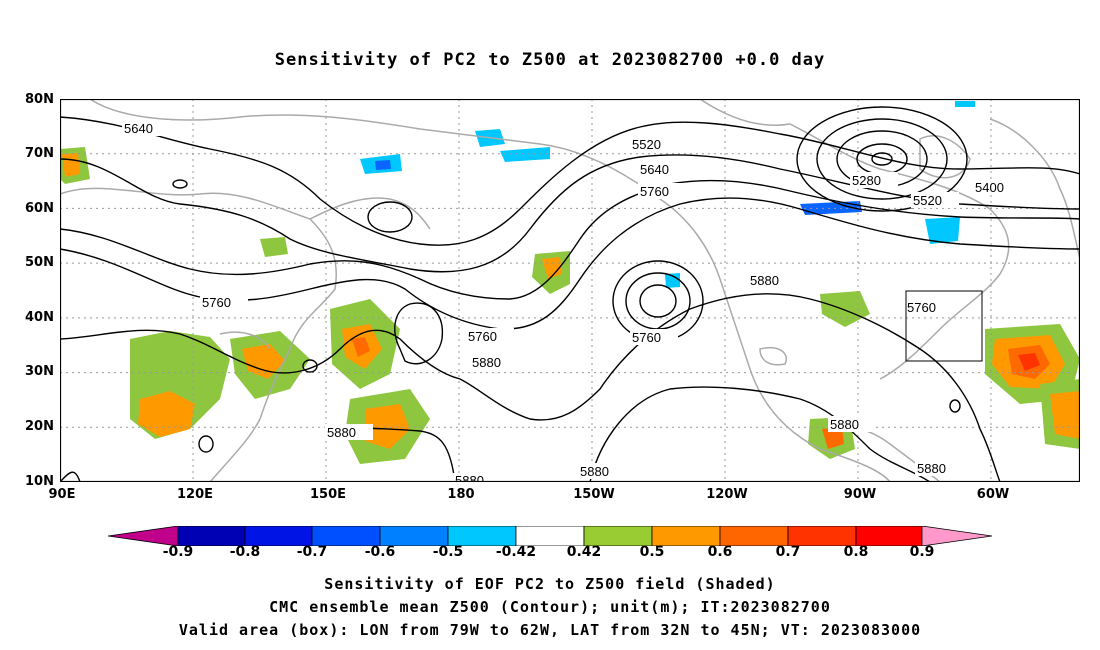 This screenshot has width=1100, height=650. I want to click on lat-label-30n: 30N, so click(39, 371).